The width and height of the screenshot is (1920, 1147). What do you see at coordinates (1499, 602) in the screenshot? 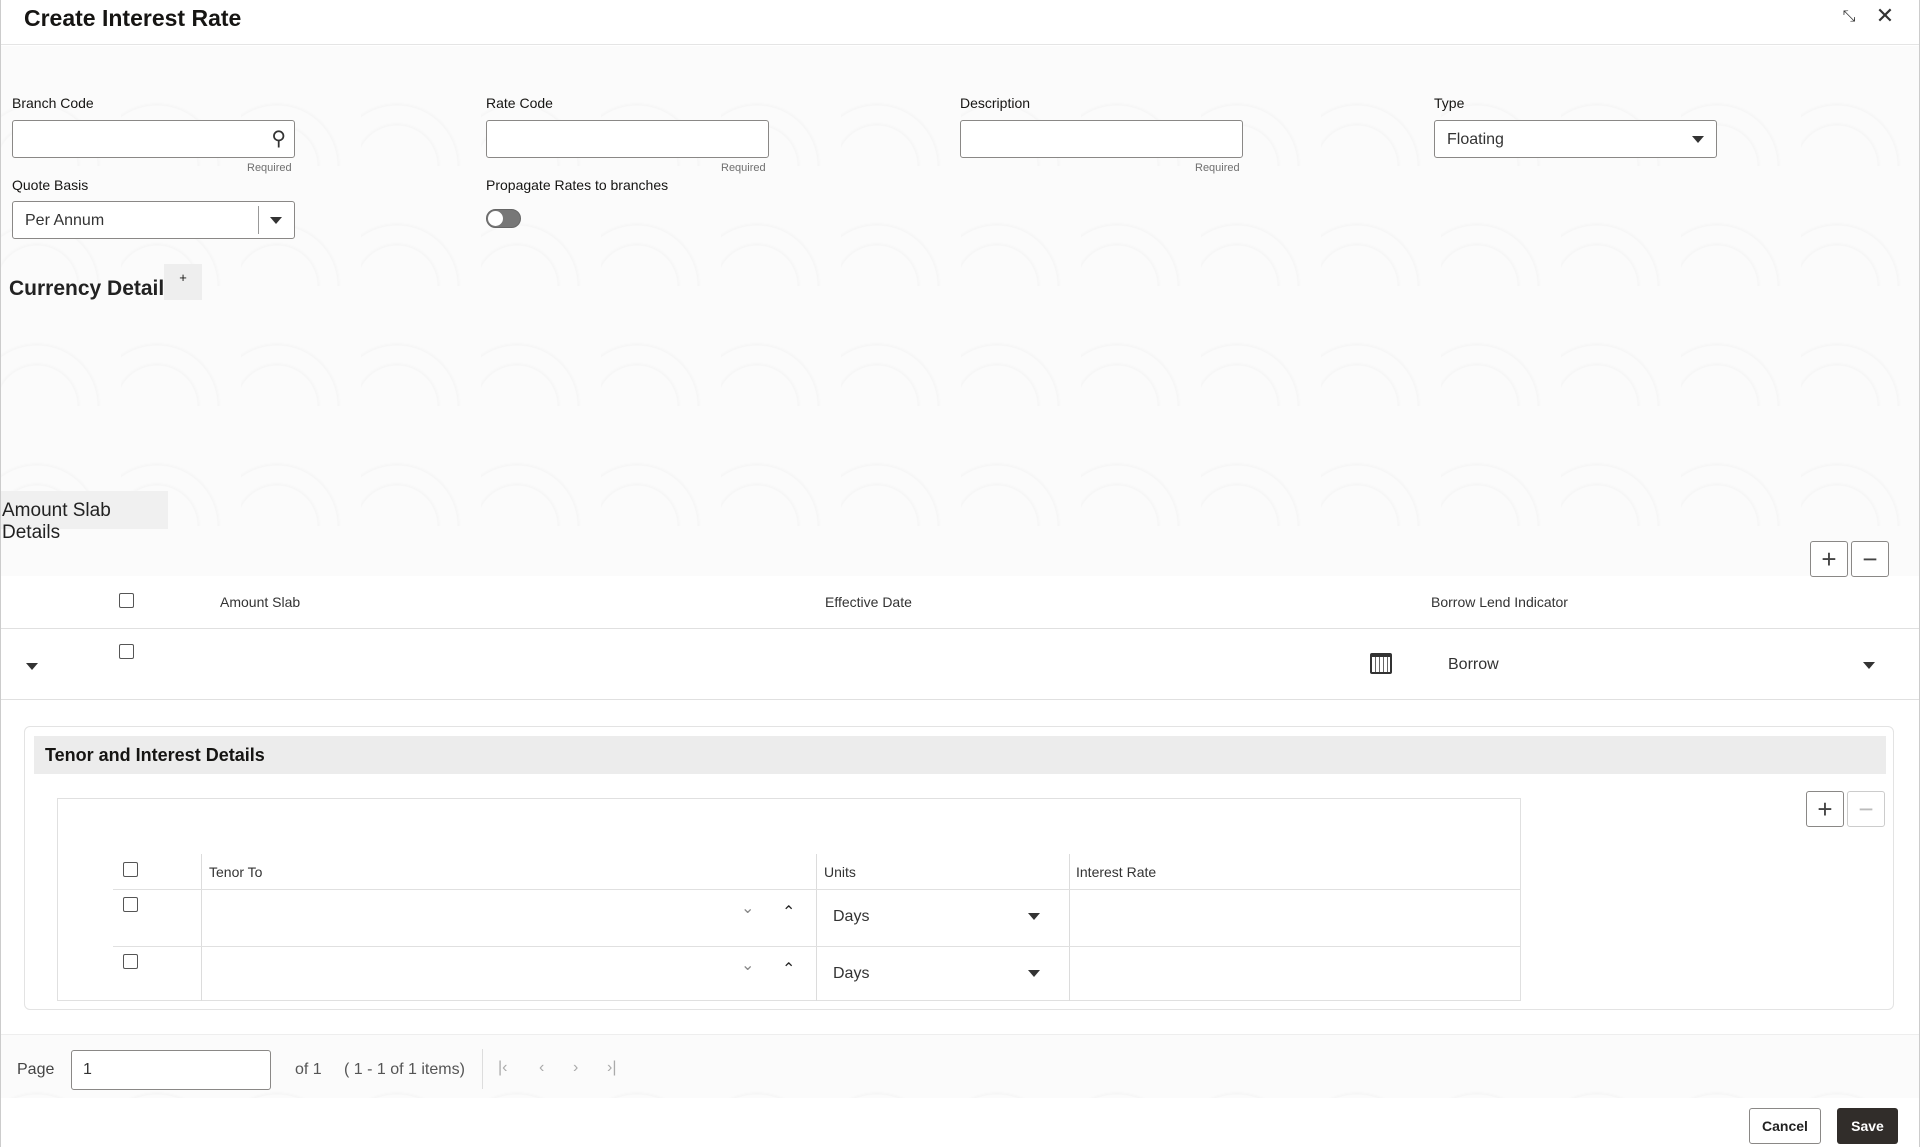
I see `column-header: Borrow Lend Indicator` at bounding box center [1499, 602].